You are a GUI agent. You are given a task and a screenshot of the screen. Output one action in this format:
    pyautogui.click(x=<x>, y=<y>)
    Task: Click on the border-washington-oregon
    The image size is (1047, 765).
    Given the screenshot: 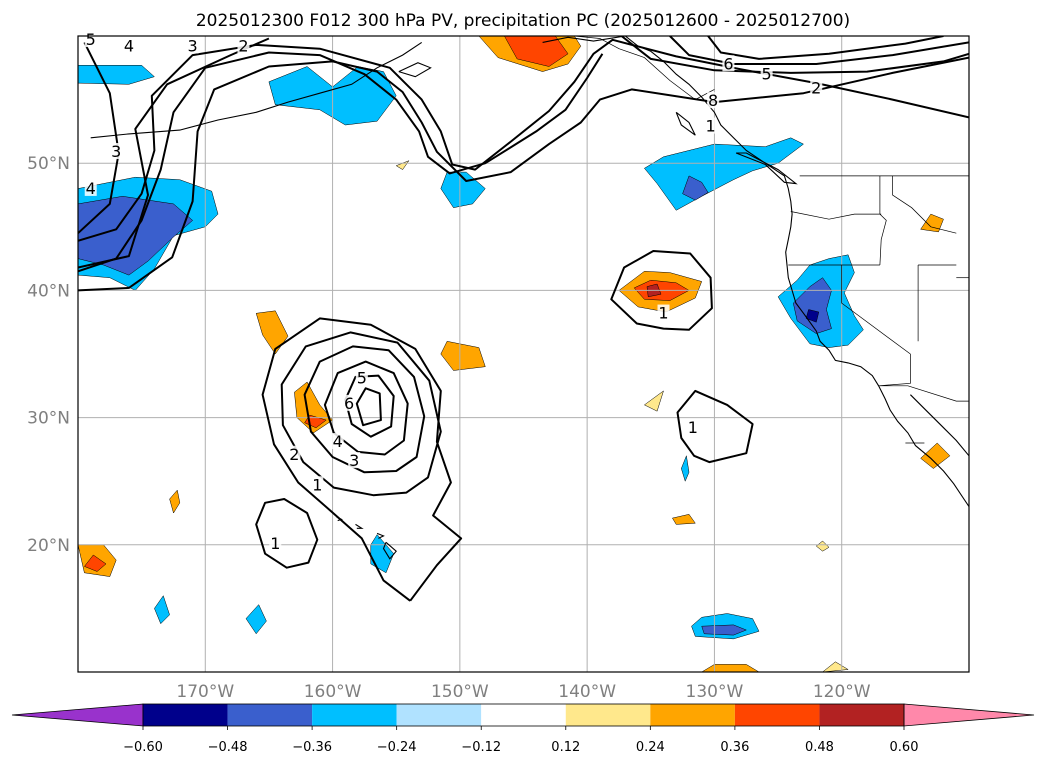 What is the action you would take?
    pyautogui.click(x=836, y=215)
    